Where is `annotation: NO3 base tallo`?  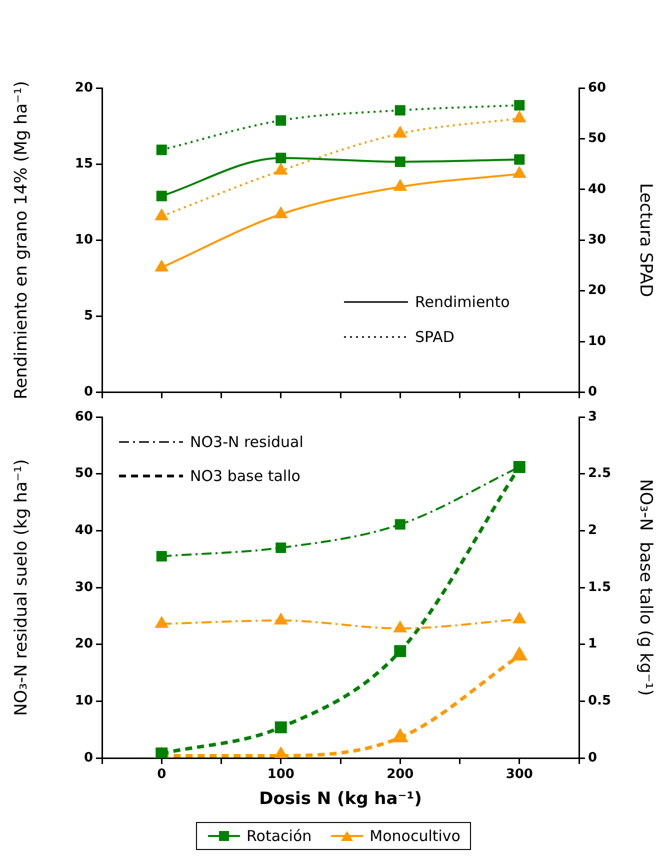 annotation: NO3 base tallo is located at coordinates (245, 476).